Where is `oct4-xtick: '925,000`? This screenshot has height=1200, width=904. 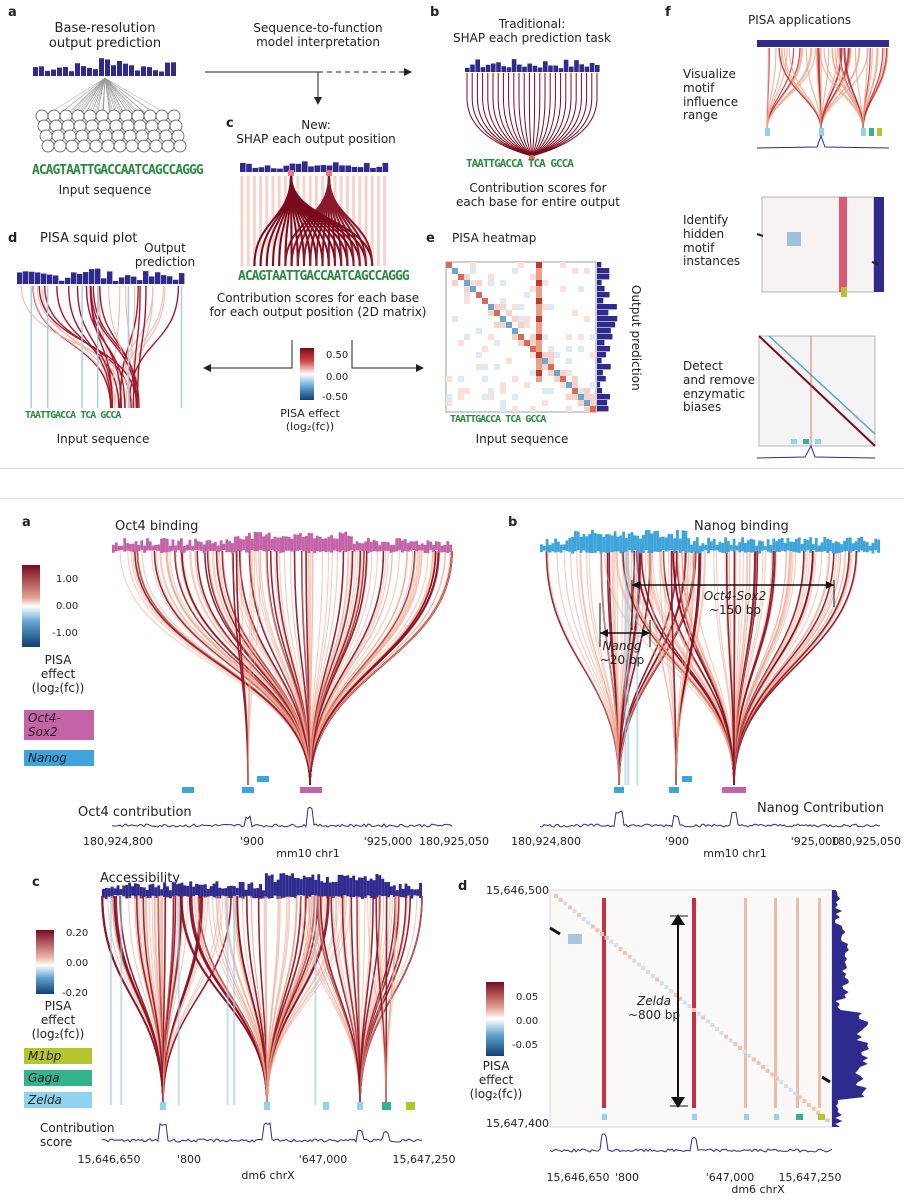
oct4-xtick: '925,000 is located at coordinates (388, 841).